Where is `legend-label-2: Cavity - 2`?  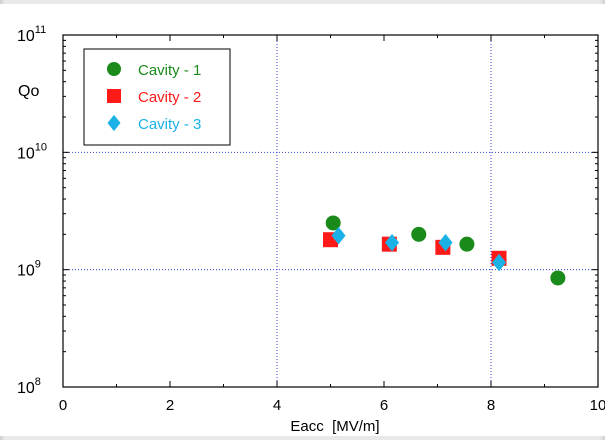
legend-label-2: Cavity - 2 is located at coordinates (169, 97).